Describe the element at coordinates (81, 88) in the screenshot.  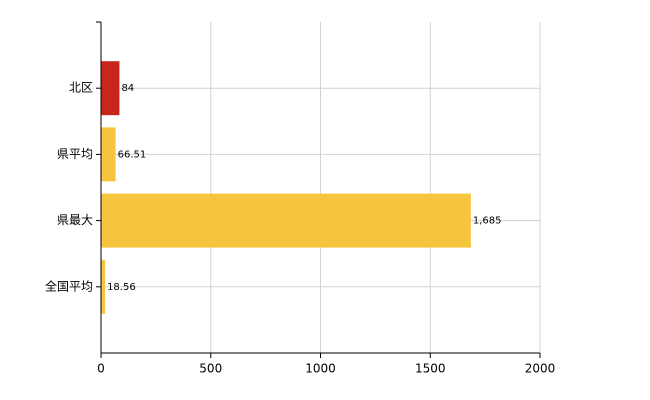
I see `y-tick-label: 北区` at that location.